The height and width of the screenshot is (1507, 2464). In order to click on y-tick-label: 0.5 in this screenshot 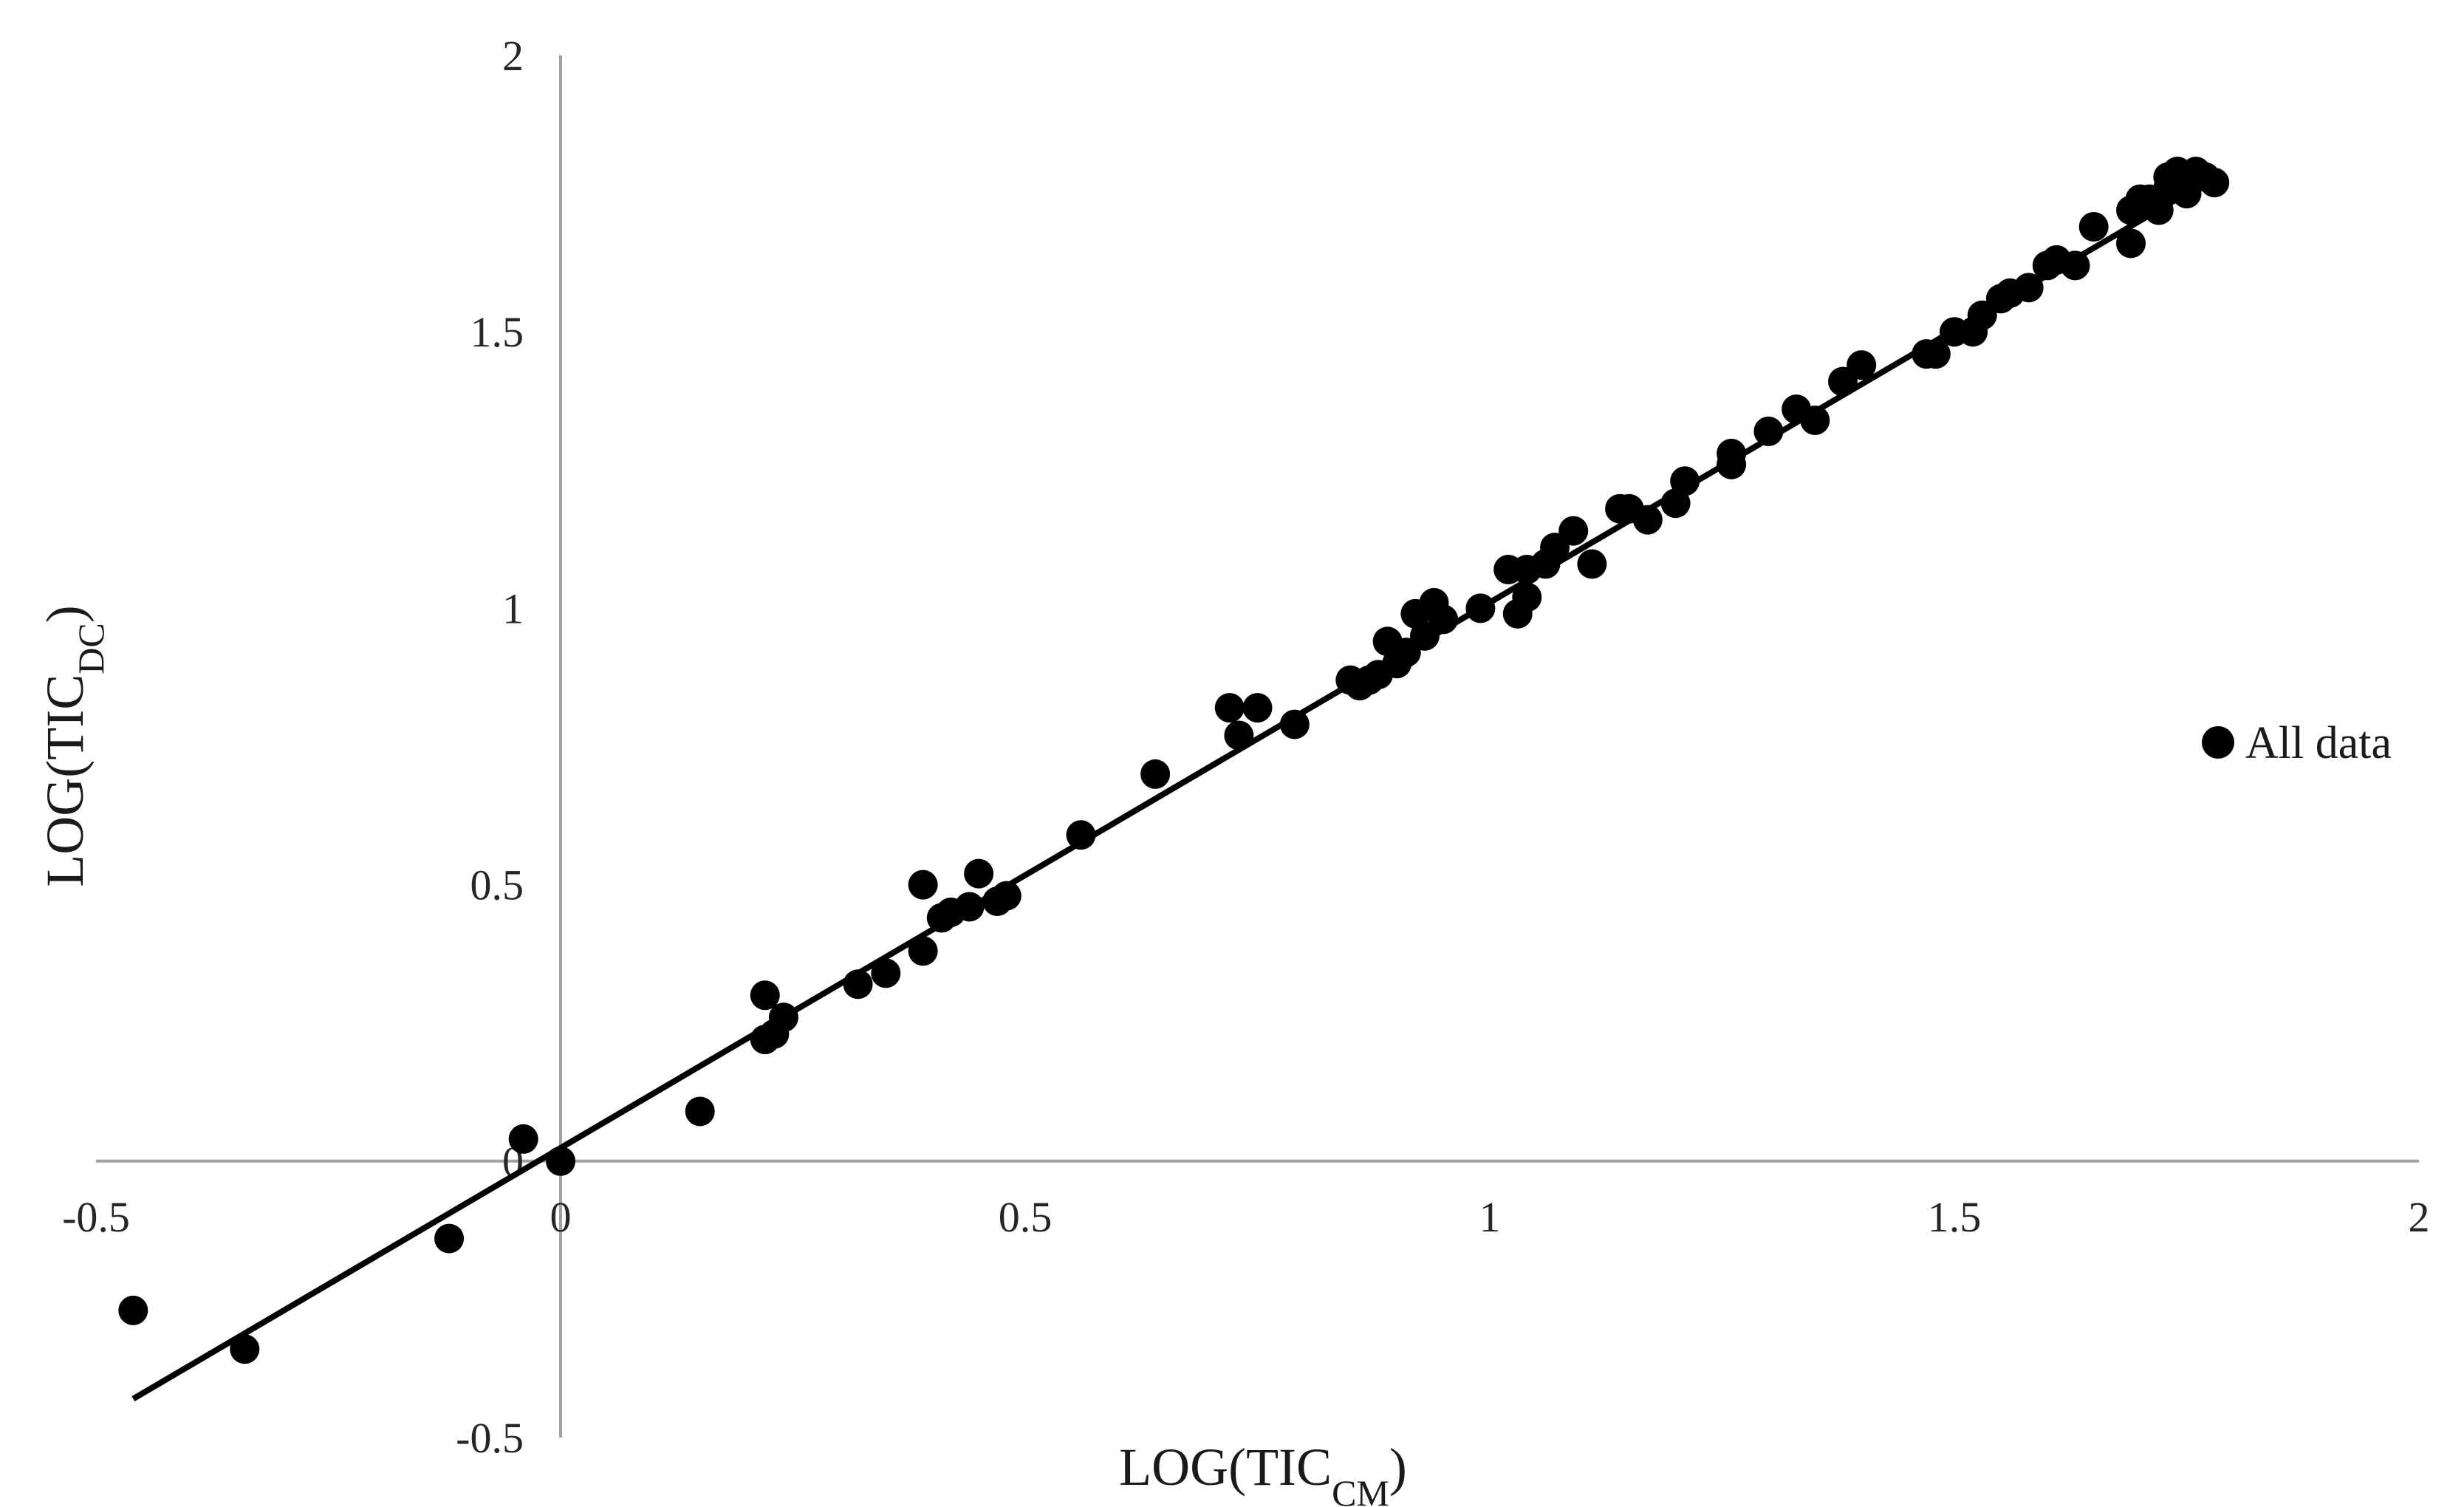, I will do `click(497, 885)`.